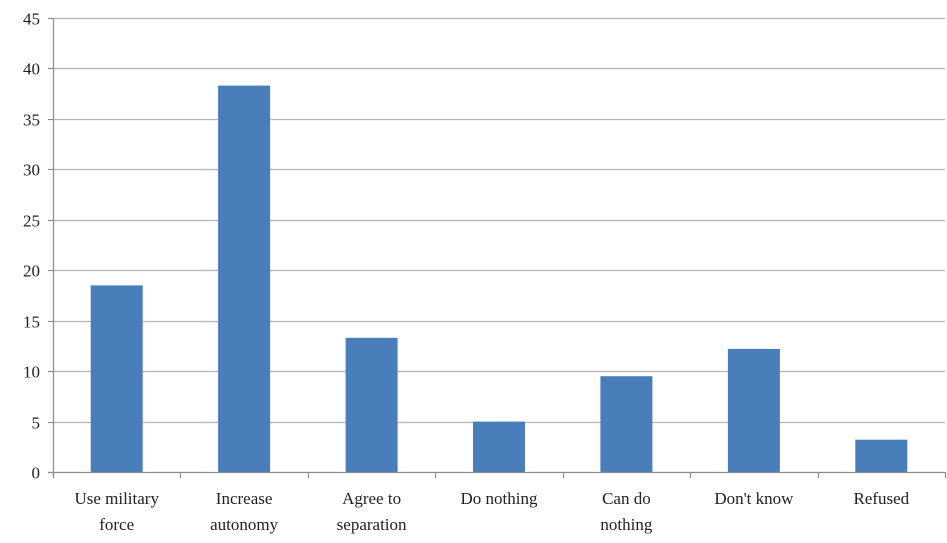 This screenshot has width=947, height=543. What do you see at coordinates (116, 498) in the screenshot?
I see `x-category-label: Use military` at bounding box center [116, 498].